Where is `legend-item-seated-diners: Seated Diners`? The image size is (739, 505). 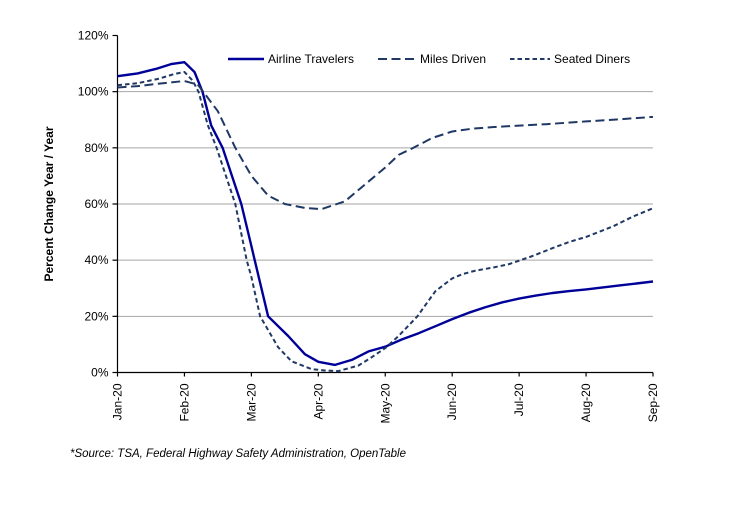 legend-item-seated-diners: Seated Diners is located at coordinates (570, 59).